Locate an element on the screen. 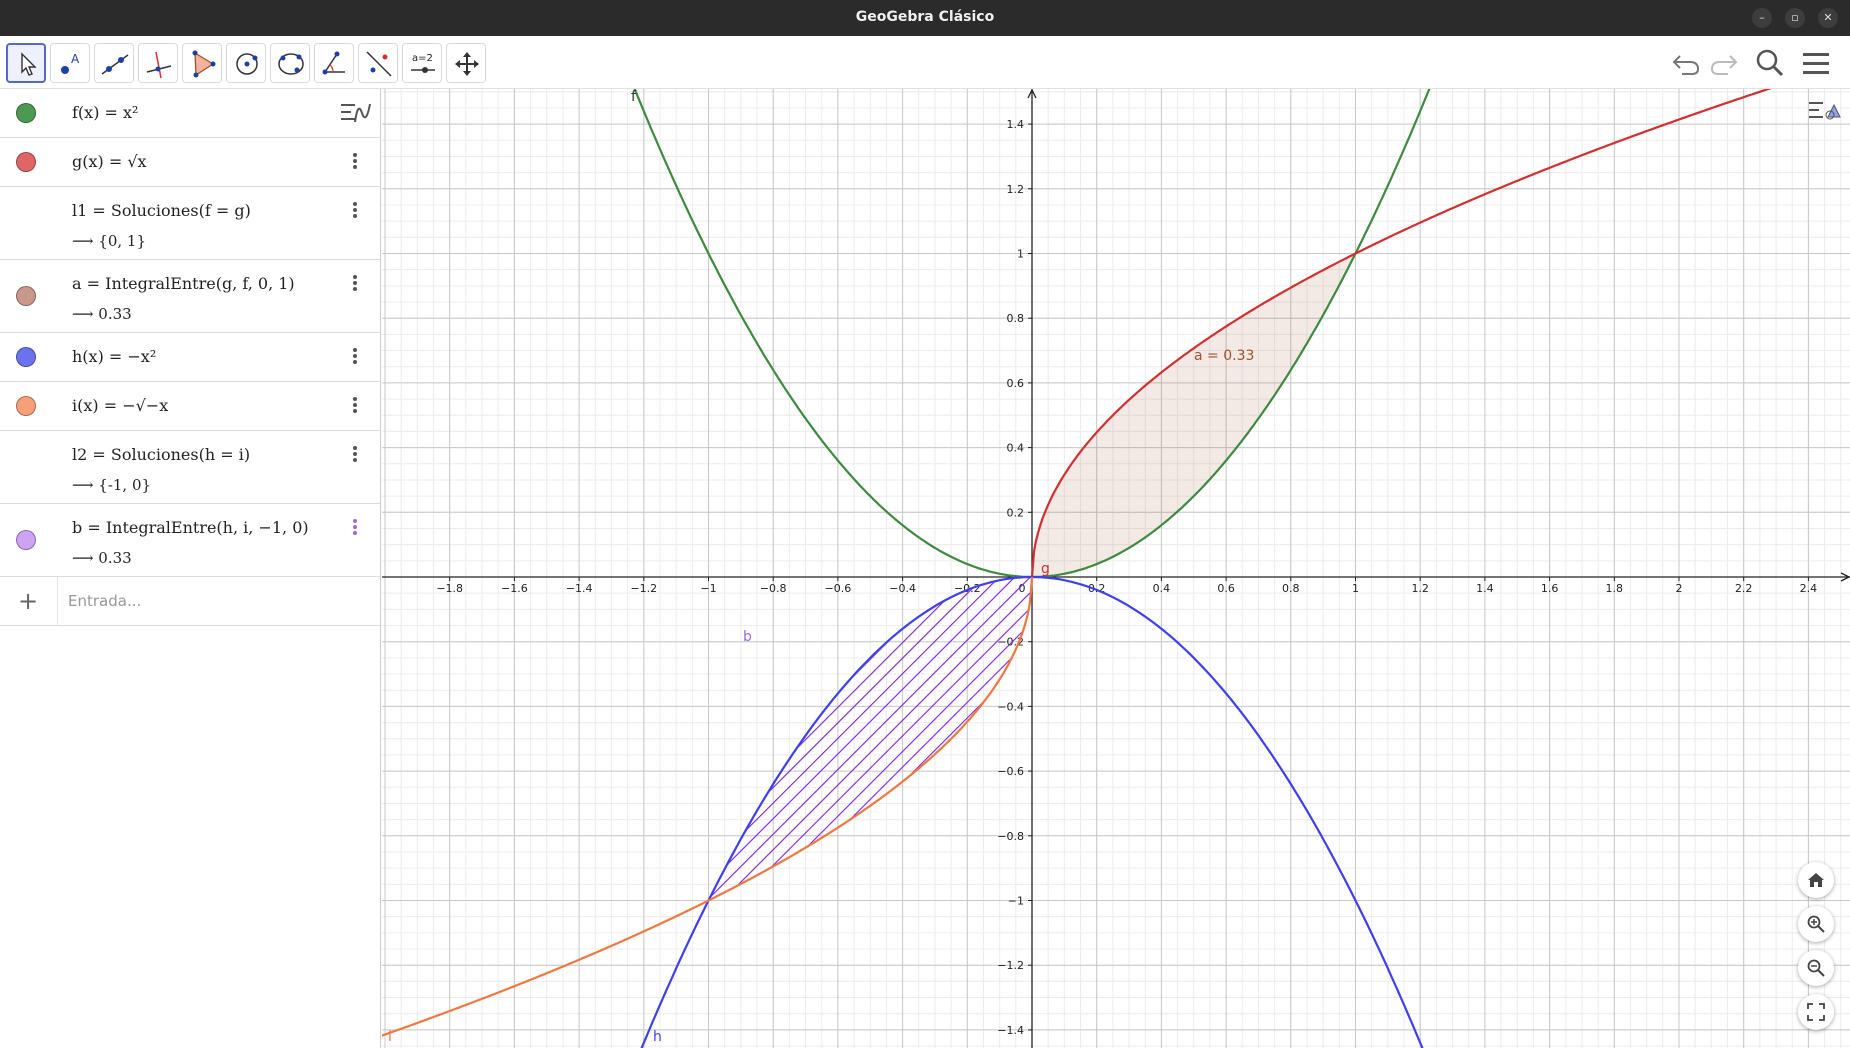  move-tool-button is located at coordinates (26, 63).